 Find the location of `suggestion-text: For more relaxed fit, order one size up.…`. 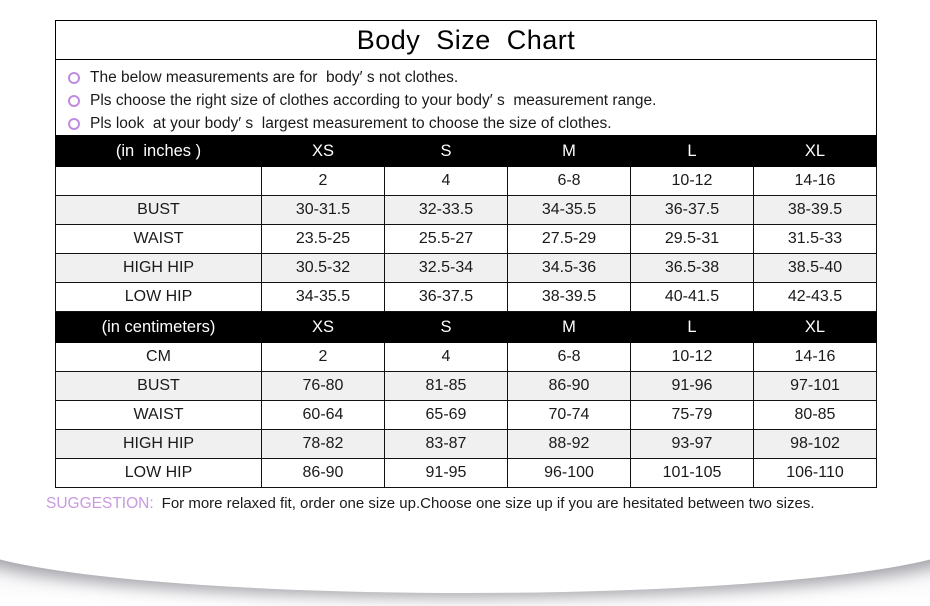

suggestion-text: For more relaxed fit, order one size up.… is located at coordinates (488, 503).